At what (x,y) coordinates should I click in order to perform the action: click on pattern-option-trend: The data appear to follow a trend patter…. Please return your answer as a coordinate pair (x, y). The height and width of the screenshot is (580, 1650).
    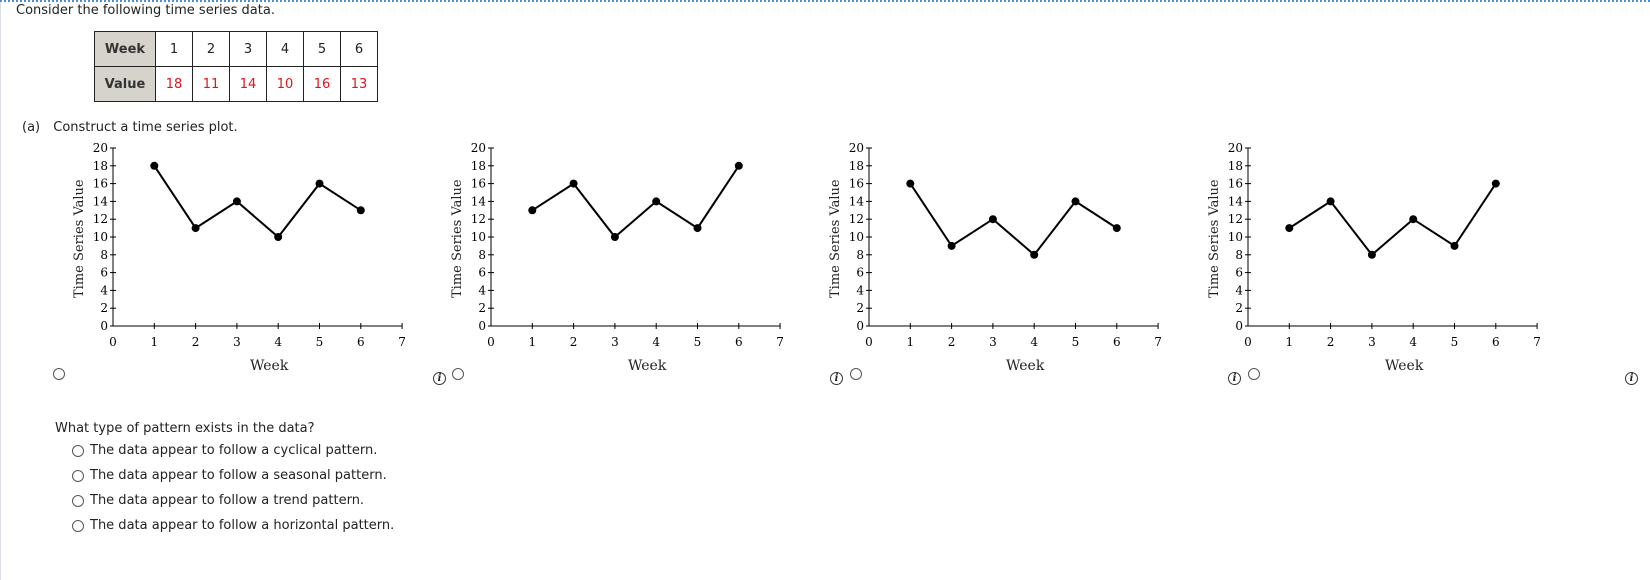
    Looking at the image, I should click on (218, 500).